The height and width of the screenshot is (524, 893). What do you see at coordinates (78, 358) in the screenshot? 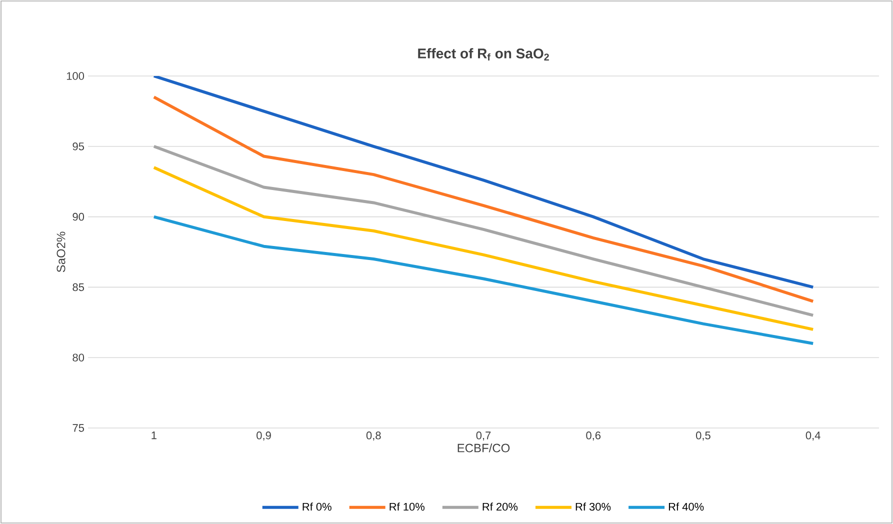
I see `y-tick-label: 80` at bounding box center [78, 358].